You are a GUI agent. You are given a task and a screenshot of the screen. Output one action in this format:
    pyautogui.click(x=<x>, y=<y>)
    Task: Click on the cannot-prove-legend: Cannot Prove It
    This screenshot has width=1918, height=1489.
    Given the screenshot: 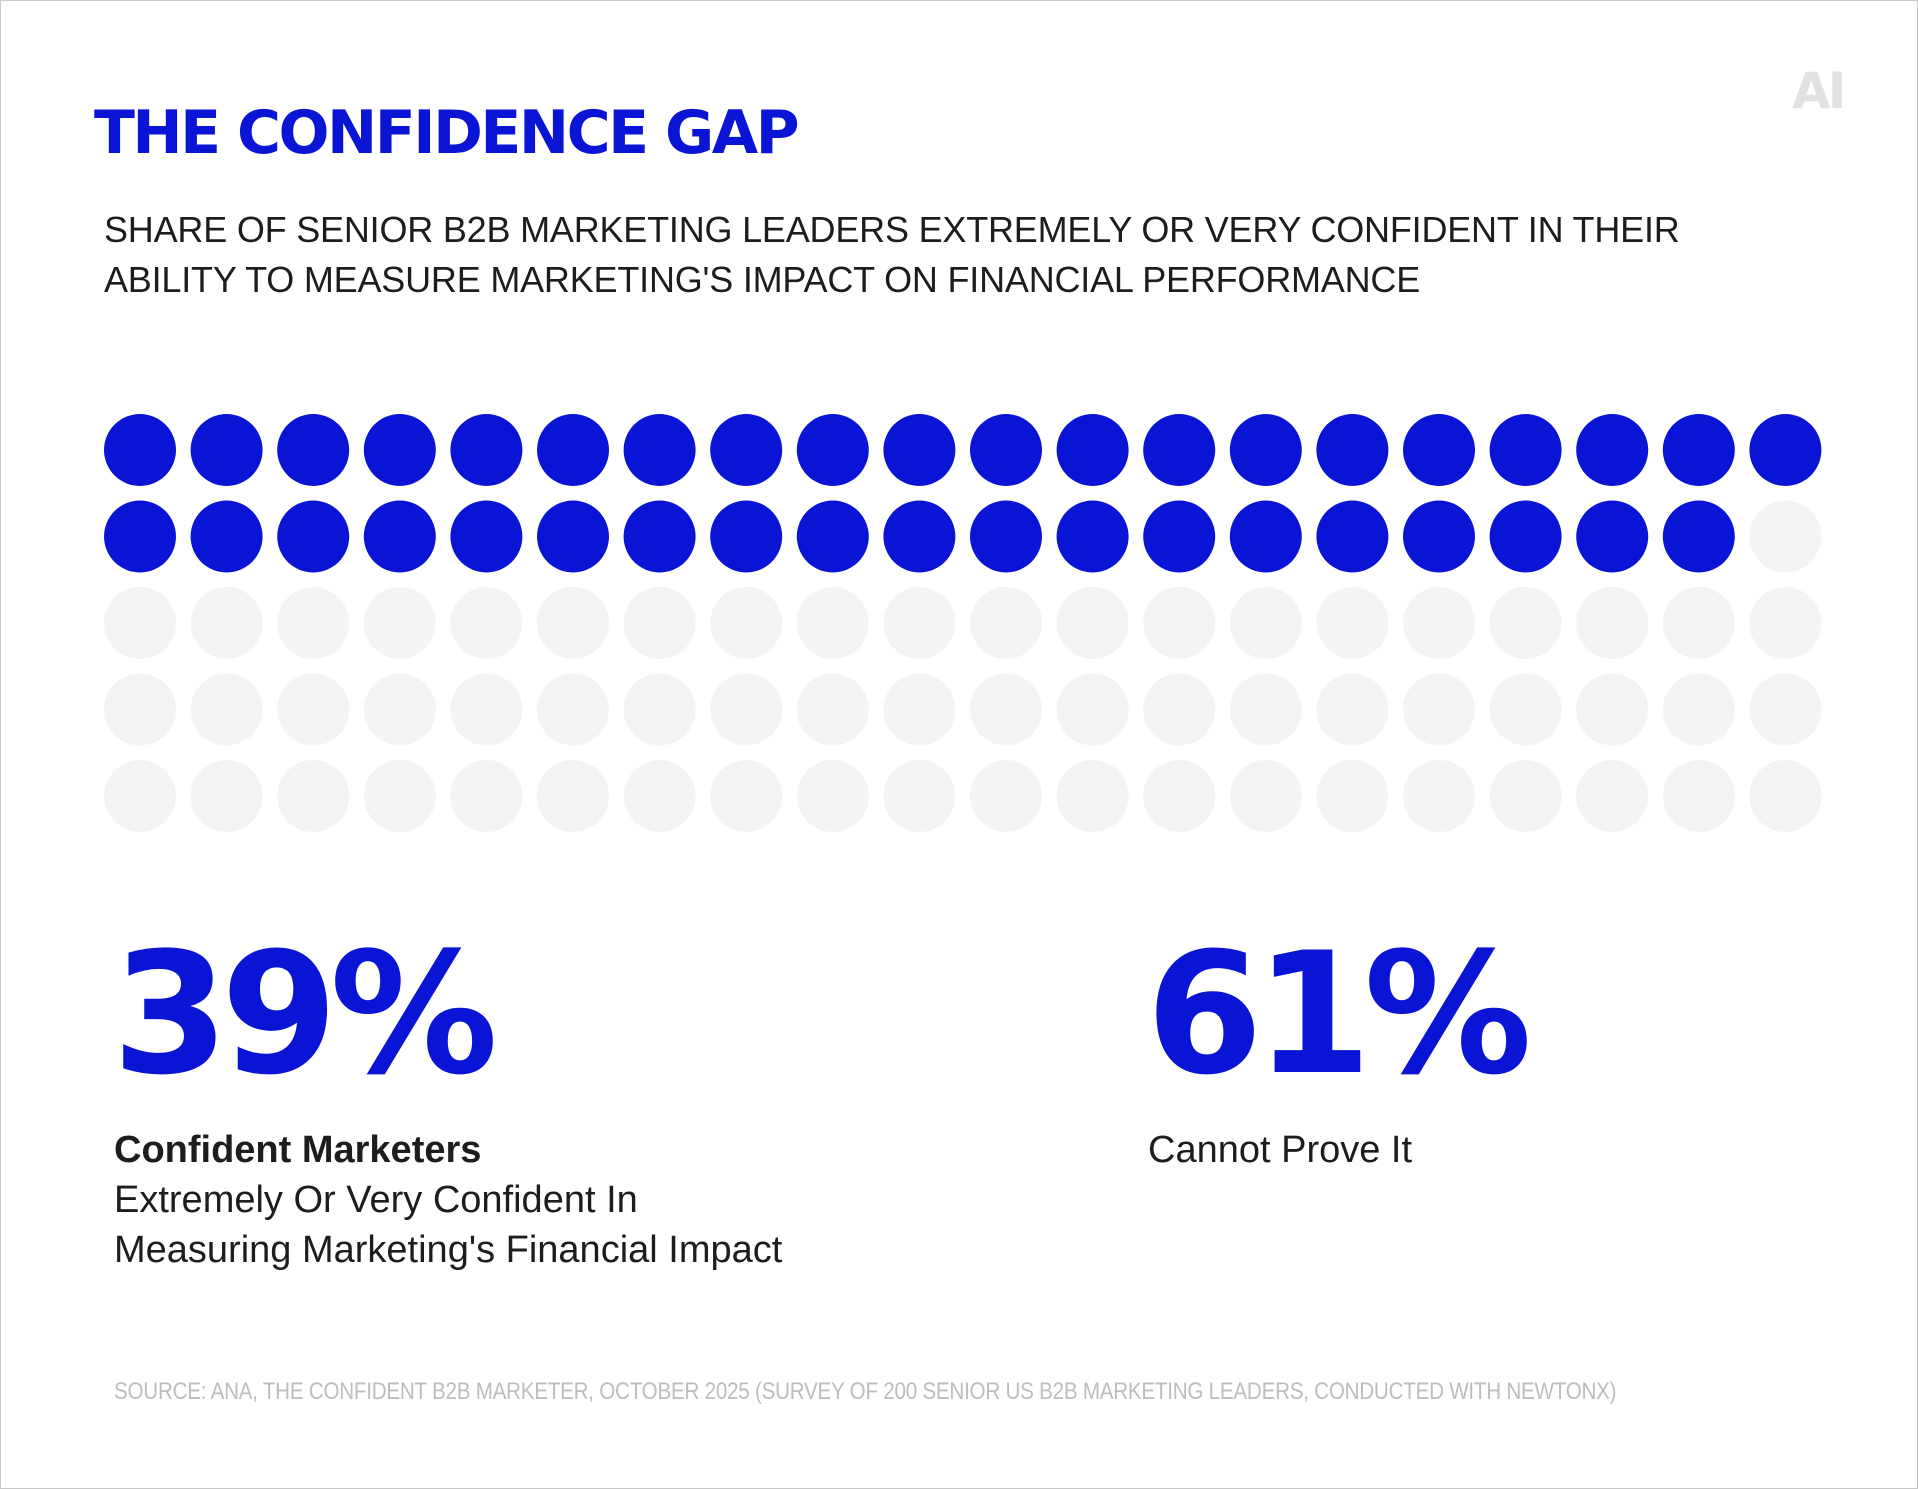 What is the action you would take?
    pyautogui.click(x=1280, y=1150)
    